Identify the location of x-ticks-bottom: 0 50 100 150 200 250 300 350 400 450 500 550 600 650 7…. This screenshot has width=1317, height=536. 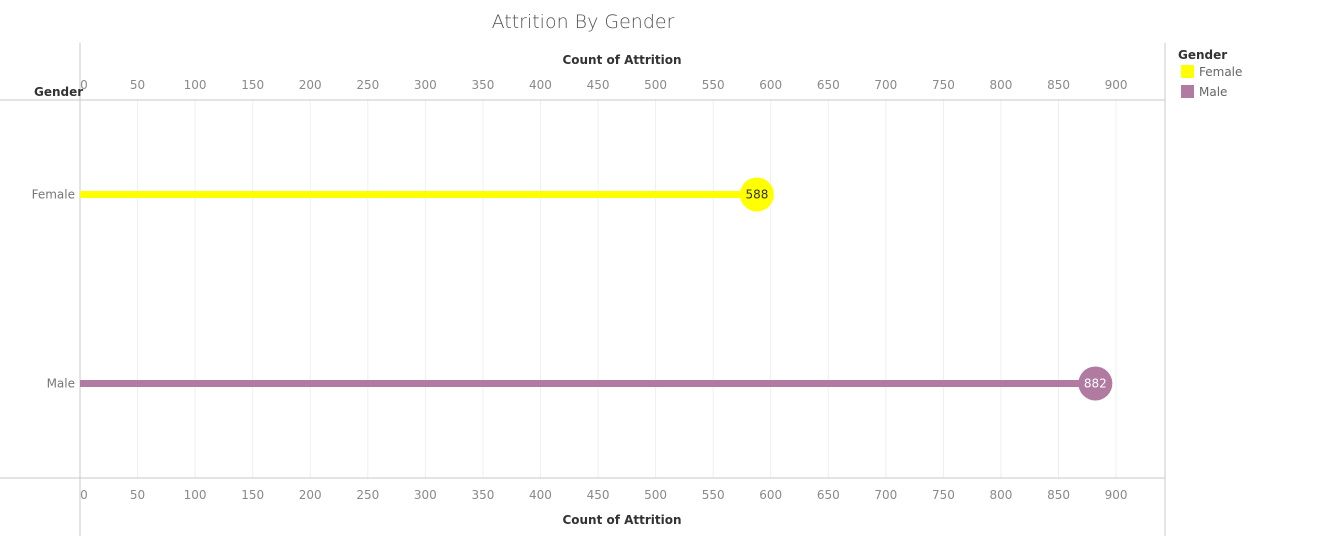
(603, 495).